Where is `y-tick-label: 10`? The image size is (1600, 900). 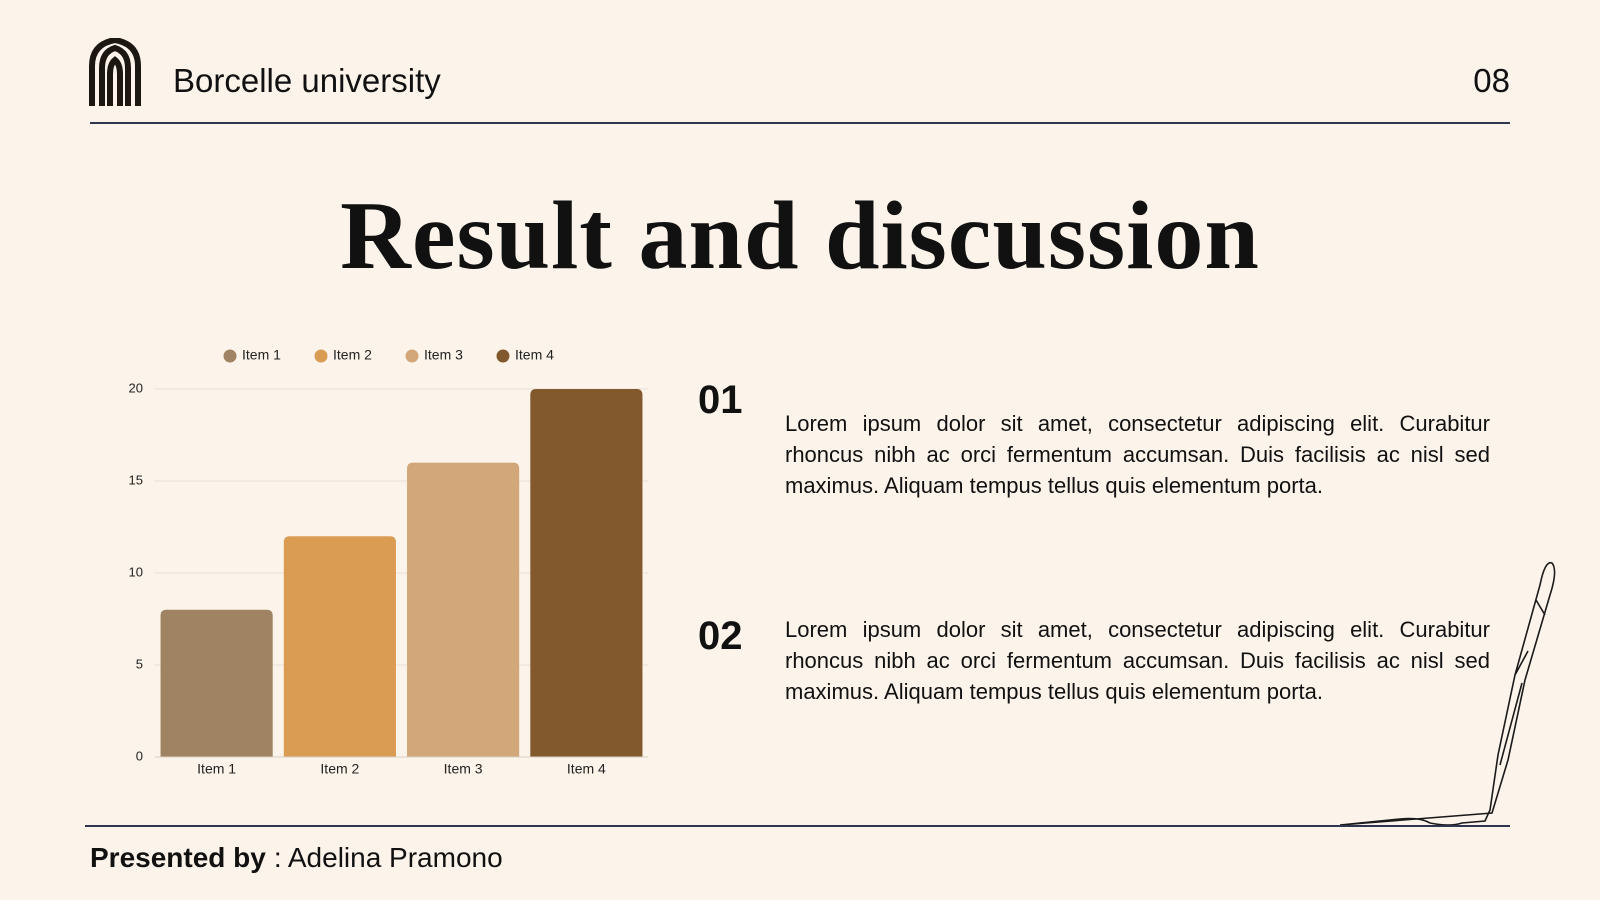 y-tick-label: 10 is located at coordinates (136, 571).